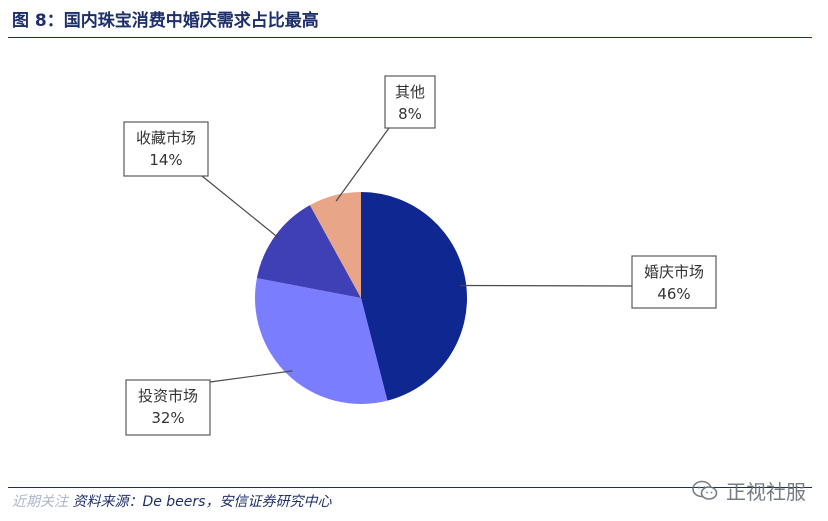 This screenshot has width=828, height=521. What do you see at coordinates (410, 487) in the screenshot?
I see `footer-rule` at bounding box center [410, 487].